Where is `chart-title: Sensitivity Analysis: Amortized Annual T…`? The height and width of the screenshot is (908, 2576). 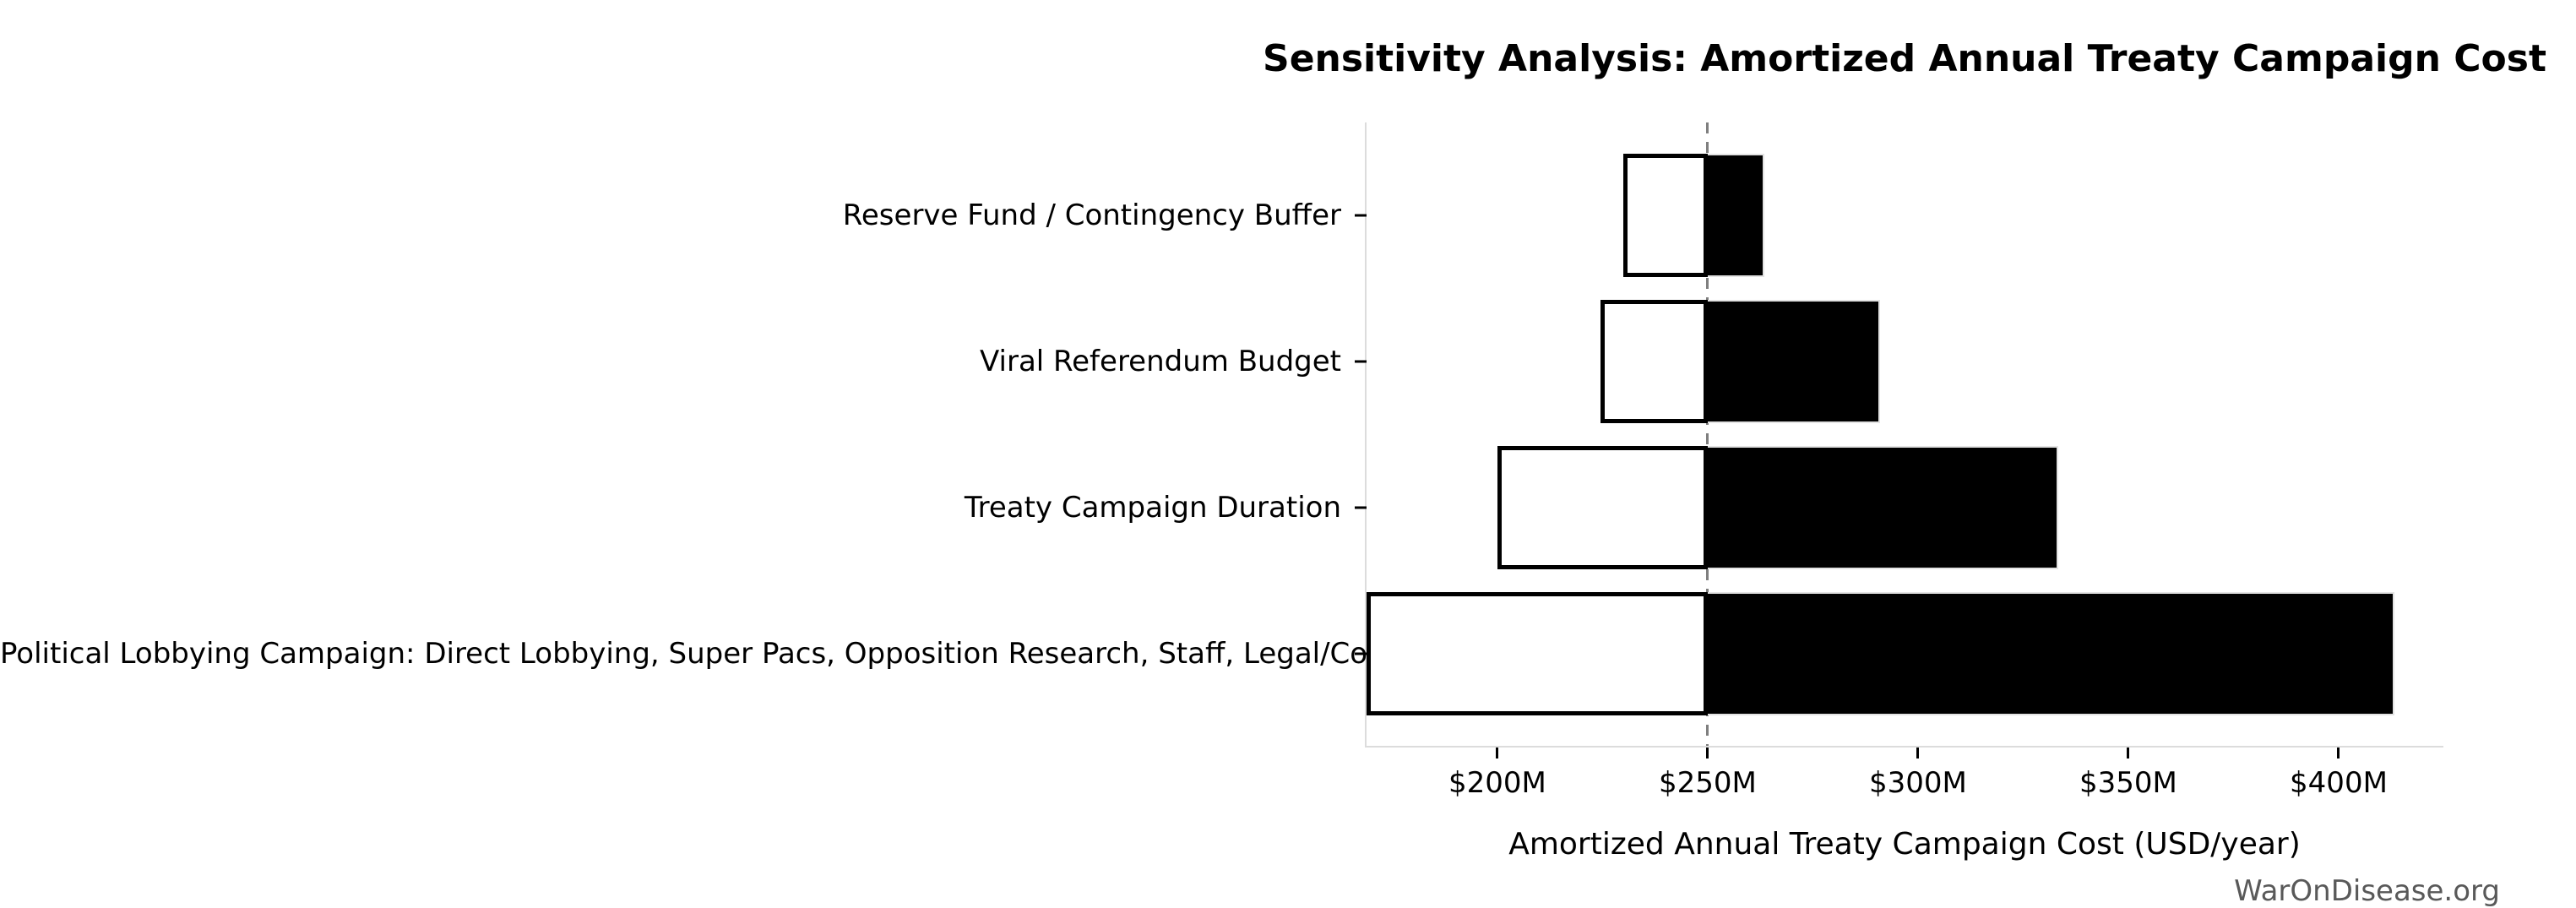 chart-title: Sensitivity Analysis: Amortized Annual T… is located at coordinates (1904, 58).